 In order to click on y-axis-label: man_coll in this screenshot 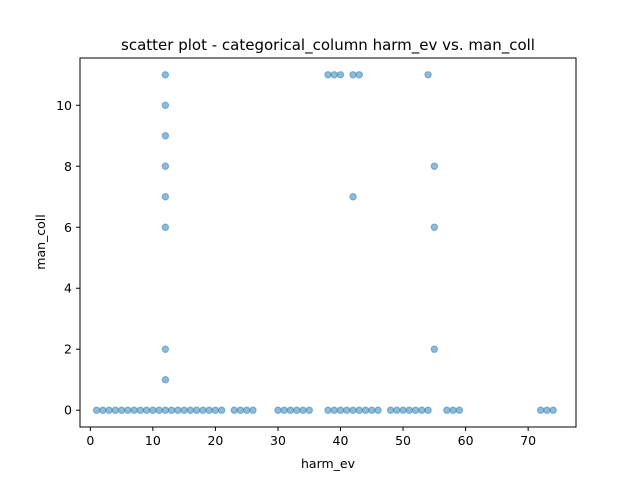, I will do `click(40, 241)`.